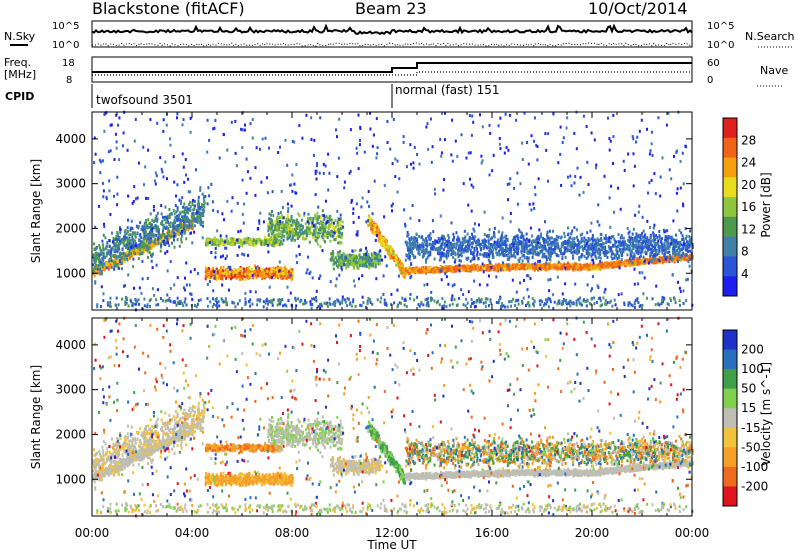 This screenshot has height=554, width=800. What do you see at coordinates (69, 80) in the screenshot?
I see `freq-tick-low: 8` at bounding box center [69, 80].